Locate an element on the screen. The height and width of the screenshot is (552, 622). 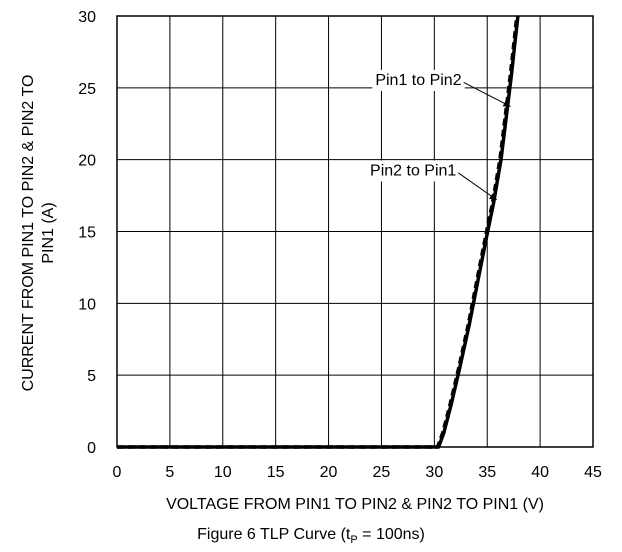
x-tick-label: 10 is located at coordinates (223, 472).